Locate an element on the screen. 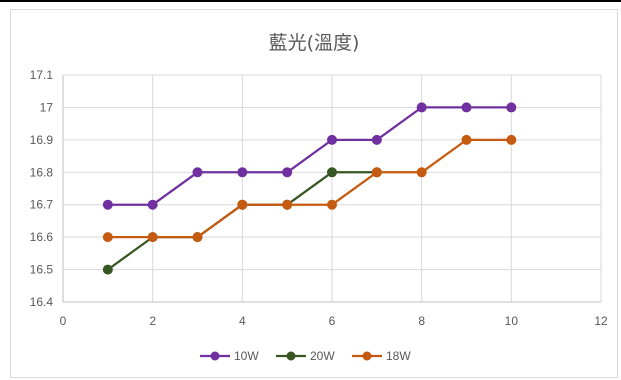 This screenshot has height=380, width=621. y-tick-label: 16.4 is located at coordinates (42, 302).